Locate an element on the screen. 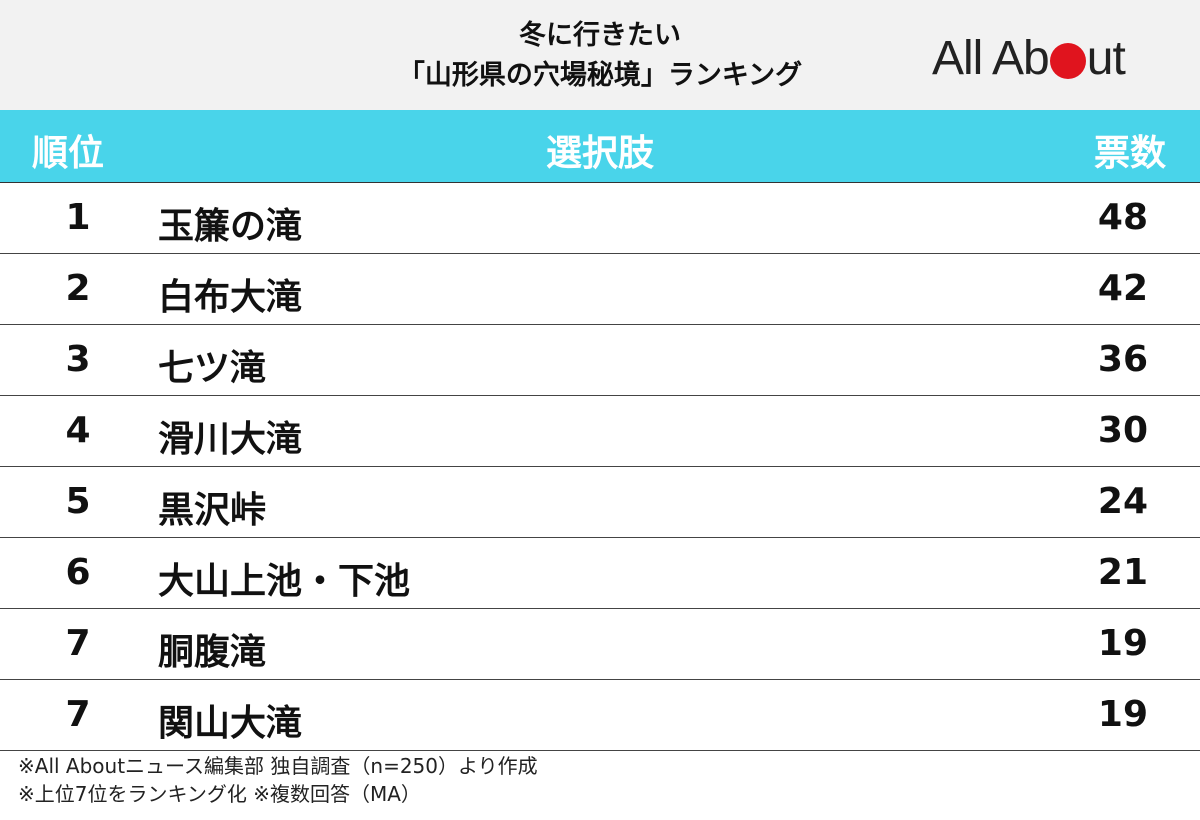  title-line-1: 冬に行きたい is located at coordinates (600, 35).